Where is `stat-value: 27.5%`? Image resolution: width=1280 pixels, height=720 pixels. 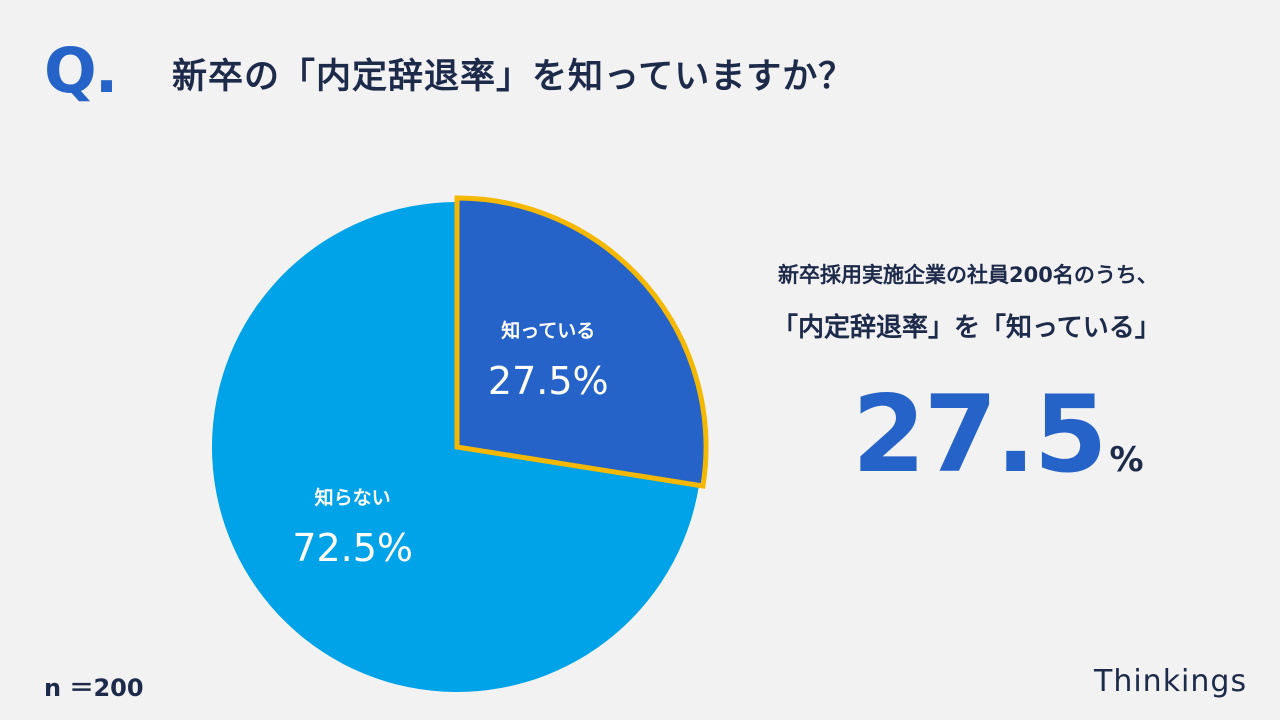
stat-value: 27.5% is located at coordinates (998, 434).